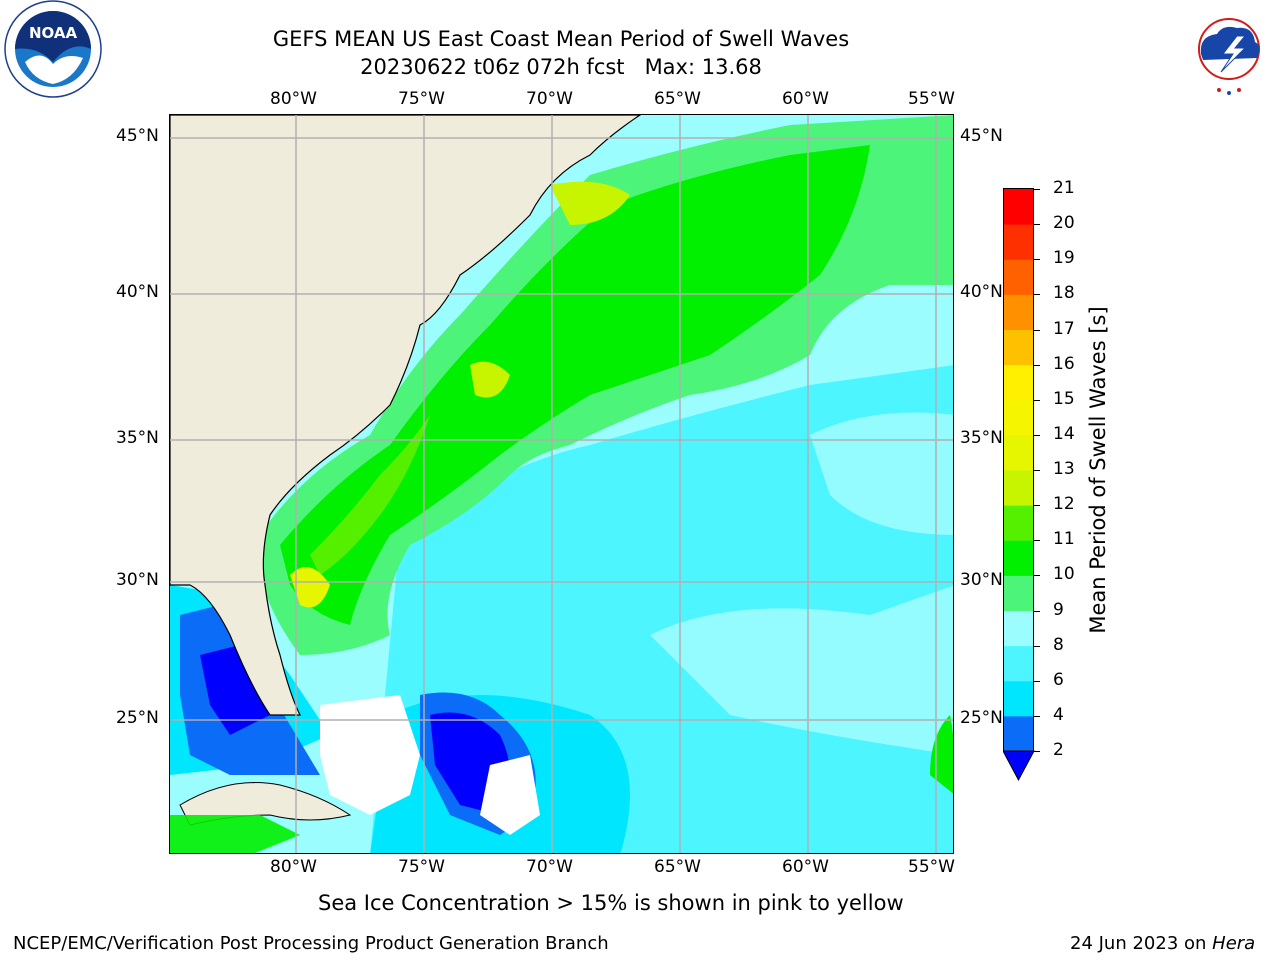 The image size is (1280, 960). What do you see at coordinates (981, 136) in the screenshot?
I see `lat-label-right: 45°N` at bounding box center [981, 136].